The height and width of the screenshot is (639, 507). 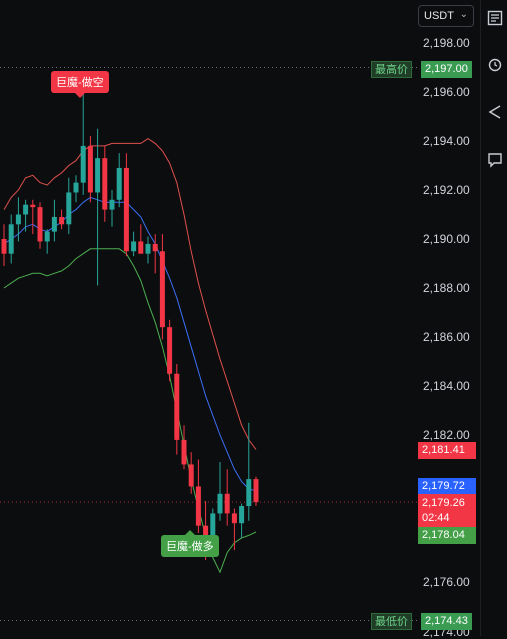 What do you see at coordinates (447, 535) in the screenshot?
I see `lower-band-tag: 2,178.04` at bounding box center [447, 535].